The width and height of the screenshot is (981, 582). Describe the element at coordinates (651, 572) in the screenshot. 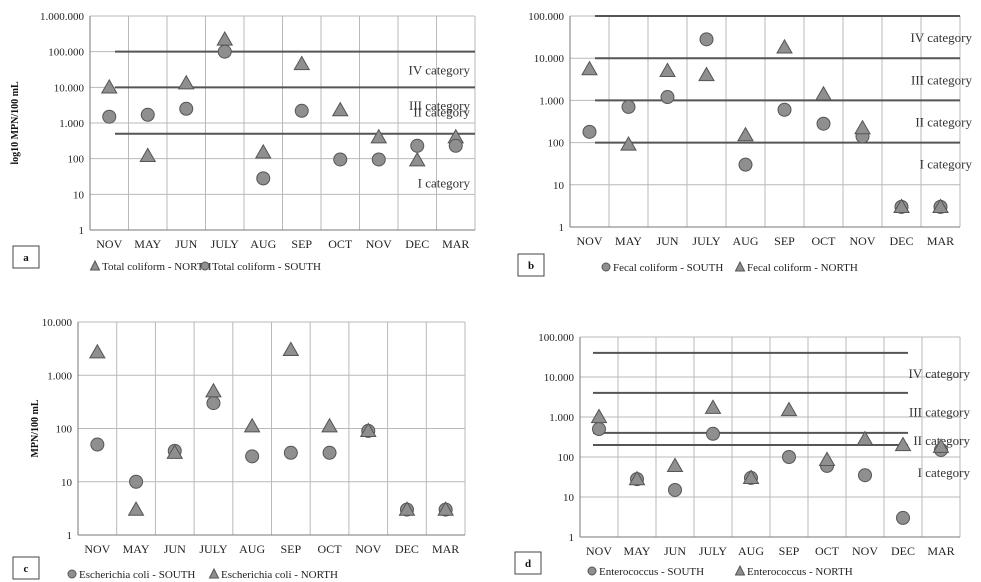

I see `legend-entry: Enterococcus - SOUTH` at that location.